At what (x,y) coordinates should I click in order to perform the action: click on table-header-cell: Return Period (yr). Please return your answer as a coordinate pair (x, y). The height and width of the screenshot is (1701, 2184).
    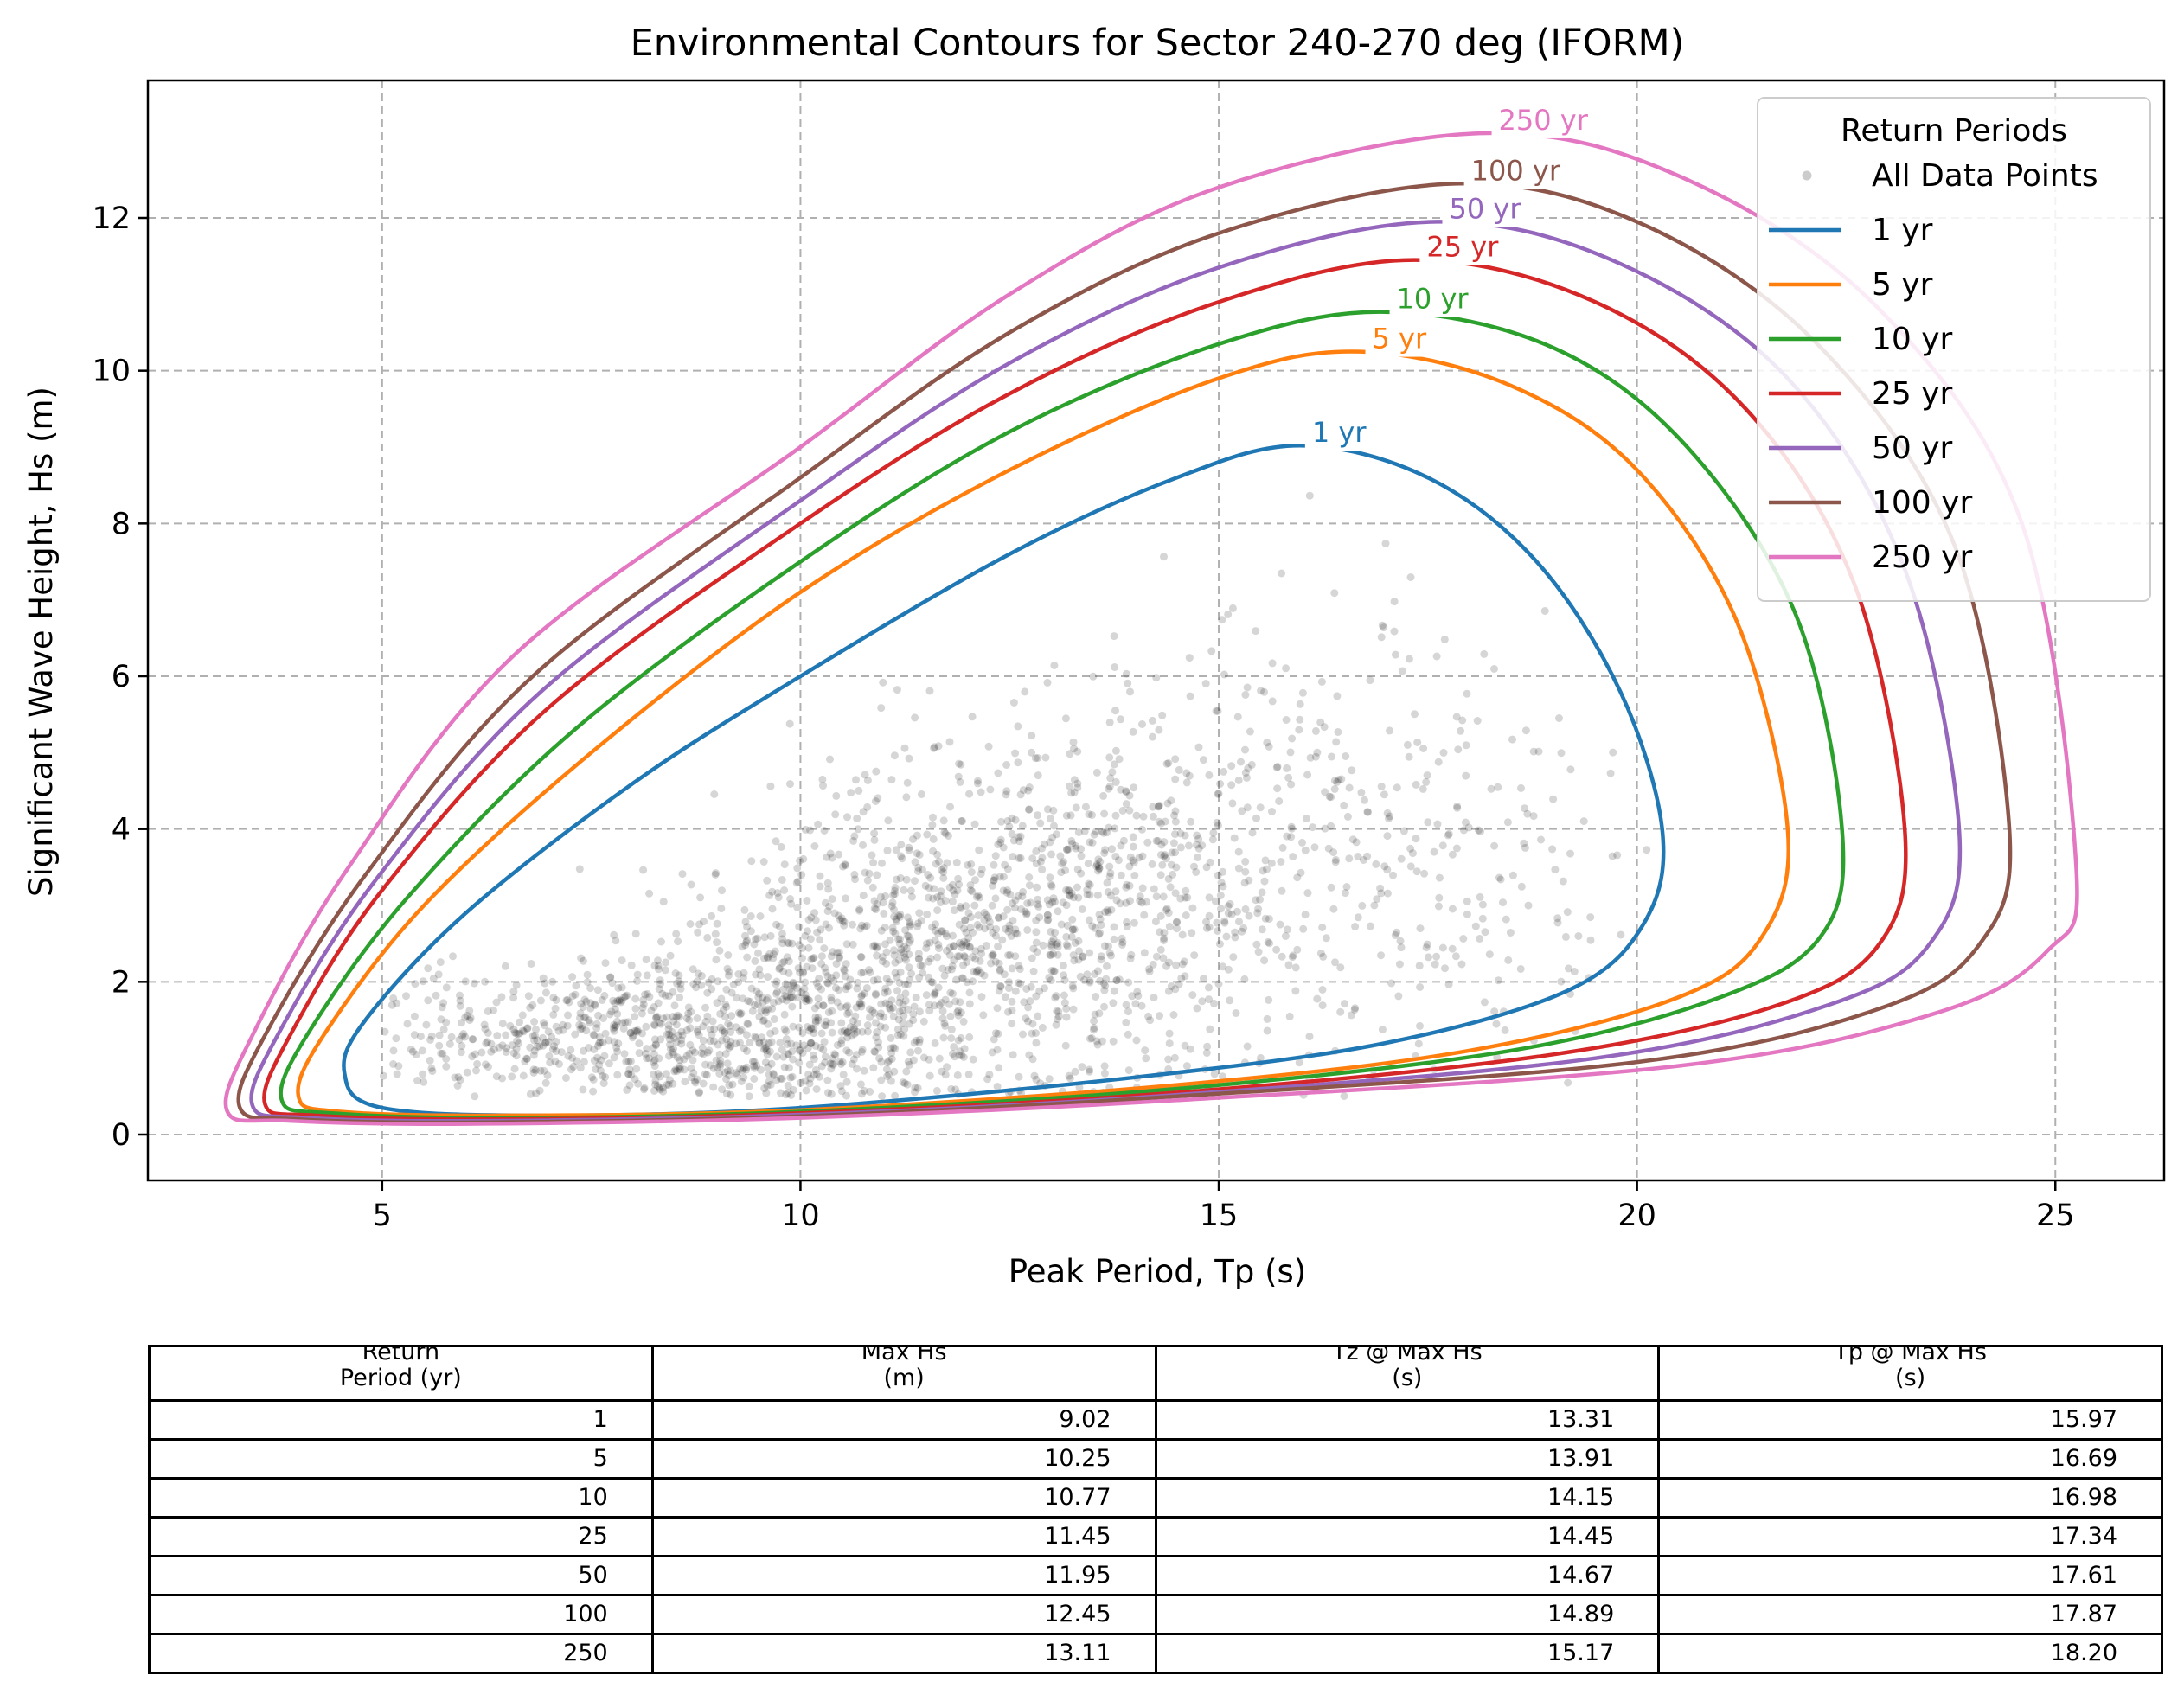
    Looking at the image, I should click on (401, 1373).